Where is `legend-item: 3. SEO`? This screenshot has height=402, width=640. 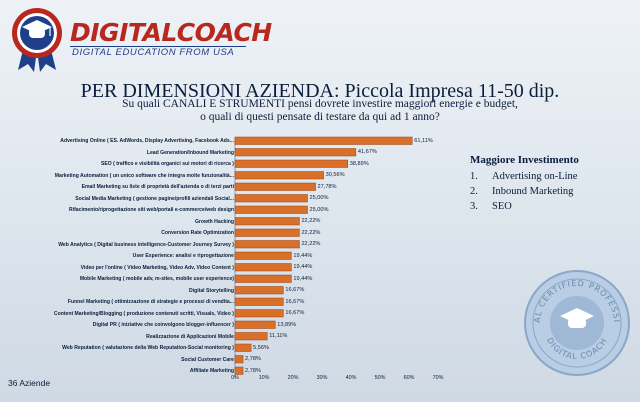 legend-item: 3. SEO is located at coordinates (491, 206).